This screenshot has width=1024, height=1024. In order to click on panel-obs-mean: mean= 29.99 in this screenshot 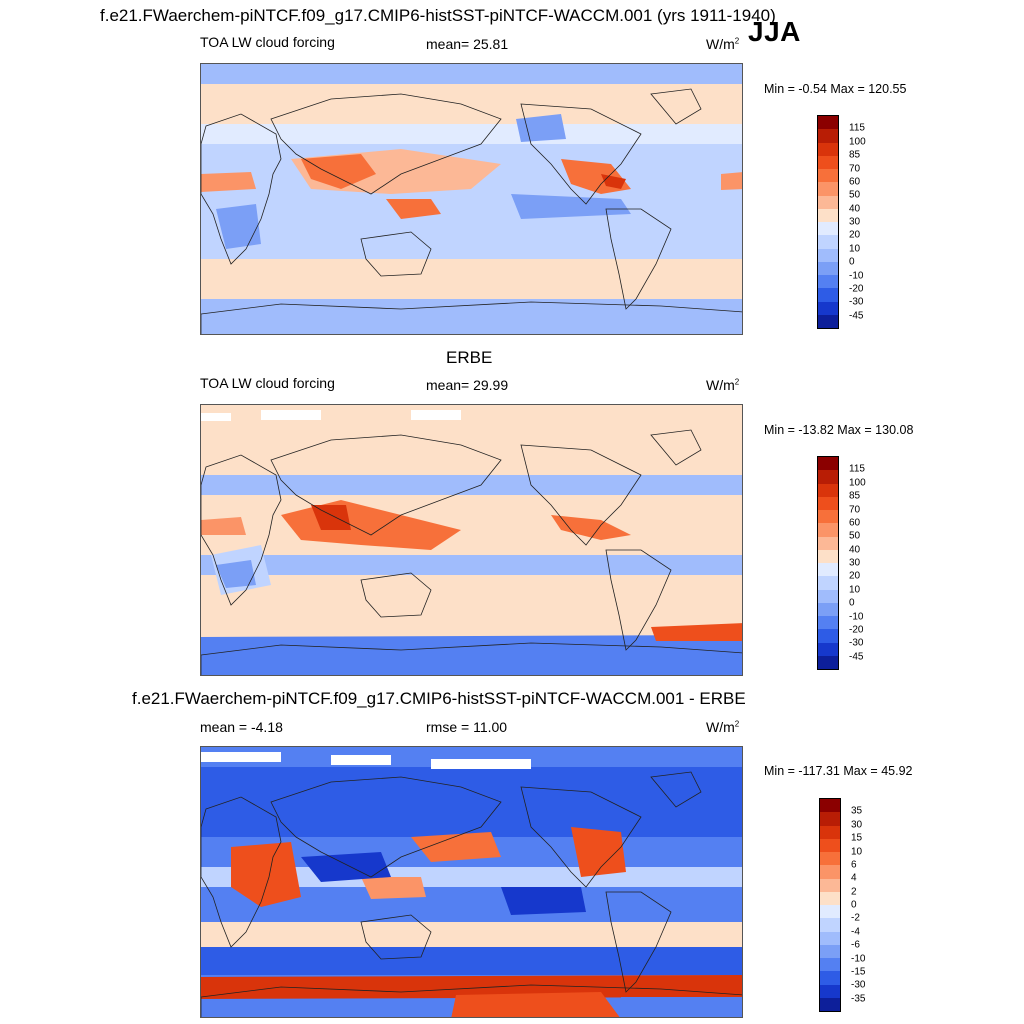, I will do `click(467, 385)`.